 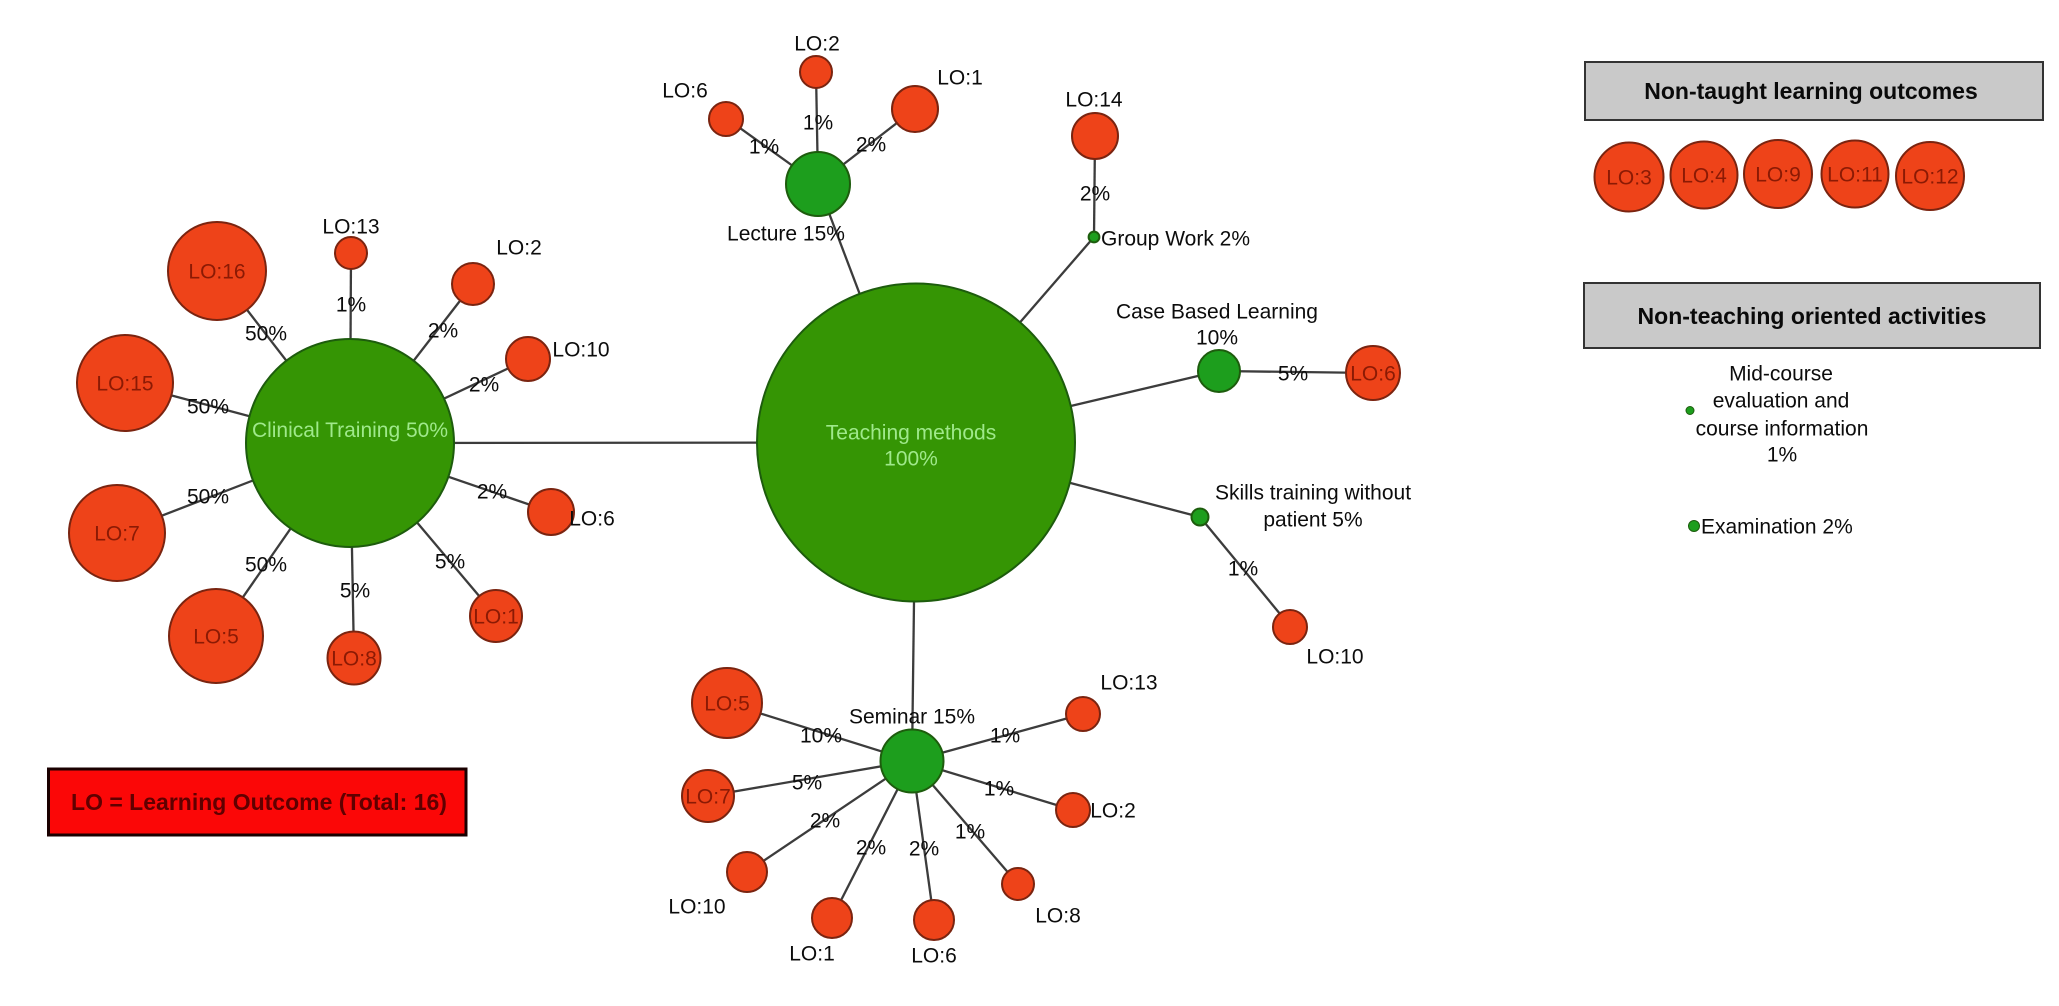 What do you see at coordinates (1704, 176) in the screenshot?
I see `svg-text: LO:4` at bounding box center [1704, 176].